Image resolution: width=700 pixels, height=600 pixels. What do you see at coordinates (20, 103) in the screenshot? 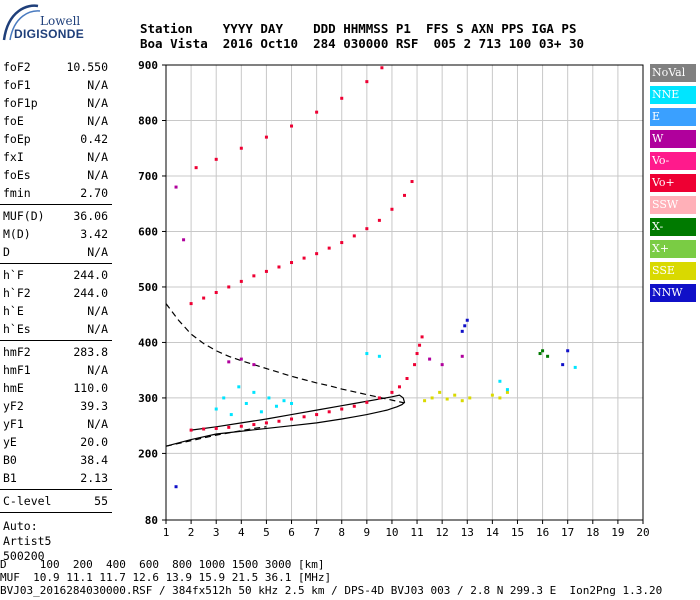
I see `param-name: foF1p` at bounding box center [20, 103].